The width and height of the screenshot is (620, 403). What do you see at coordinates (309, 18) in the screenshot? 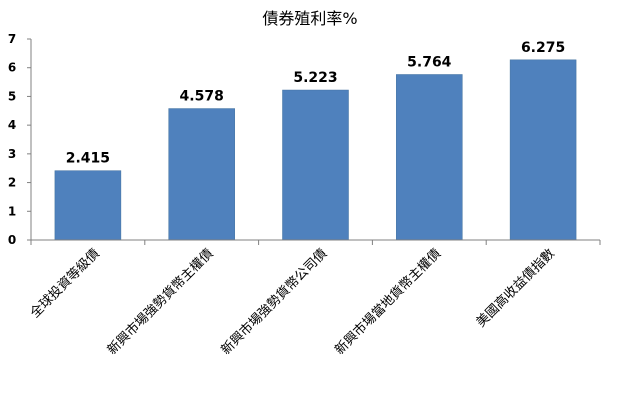
I see `chart-title: 債券殖利率%` at bounding box center [309, 18].